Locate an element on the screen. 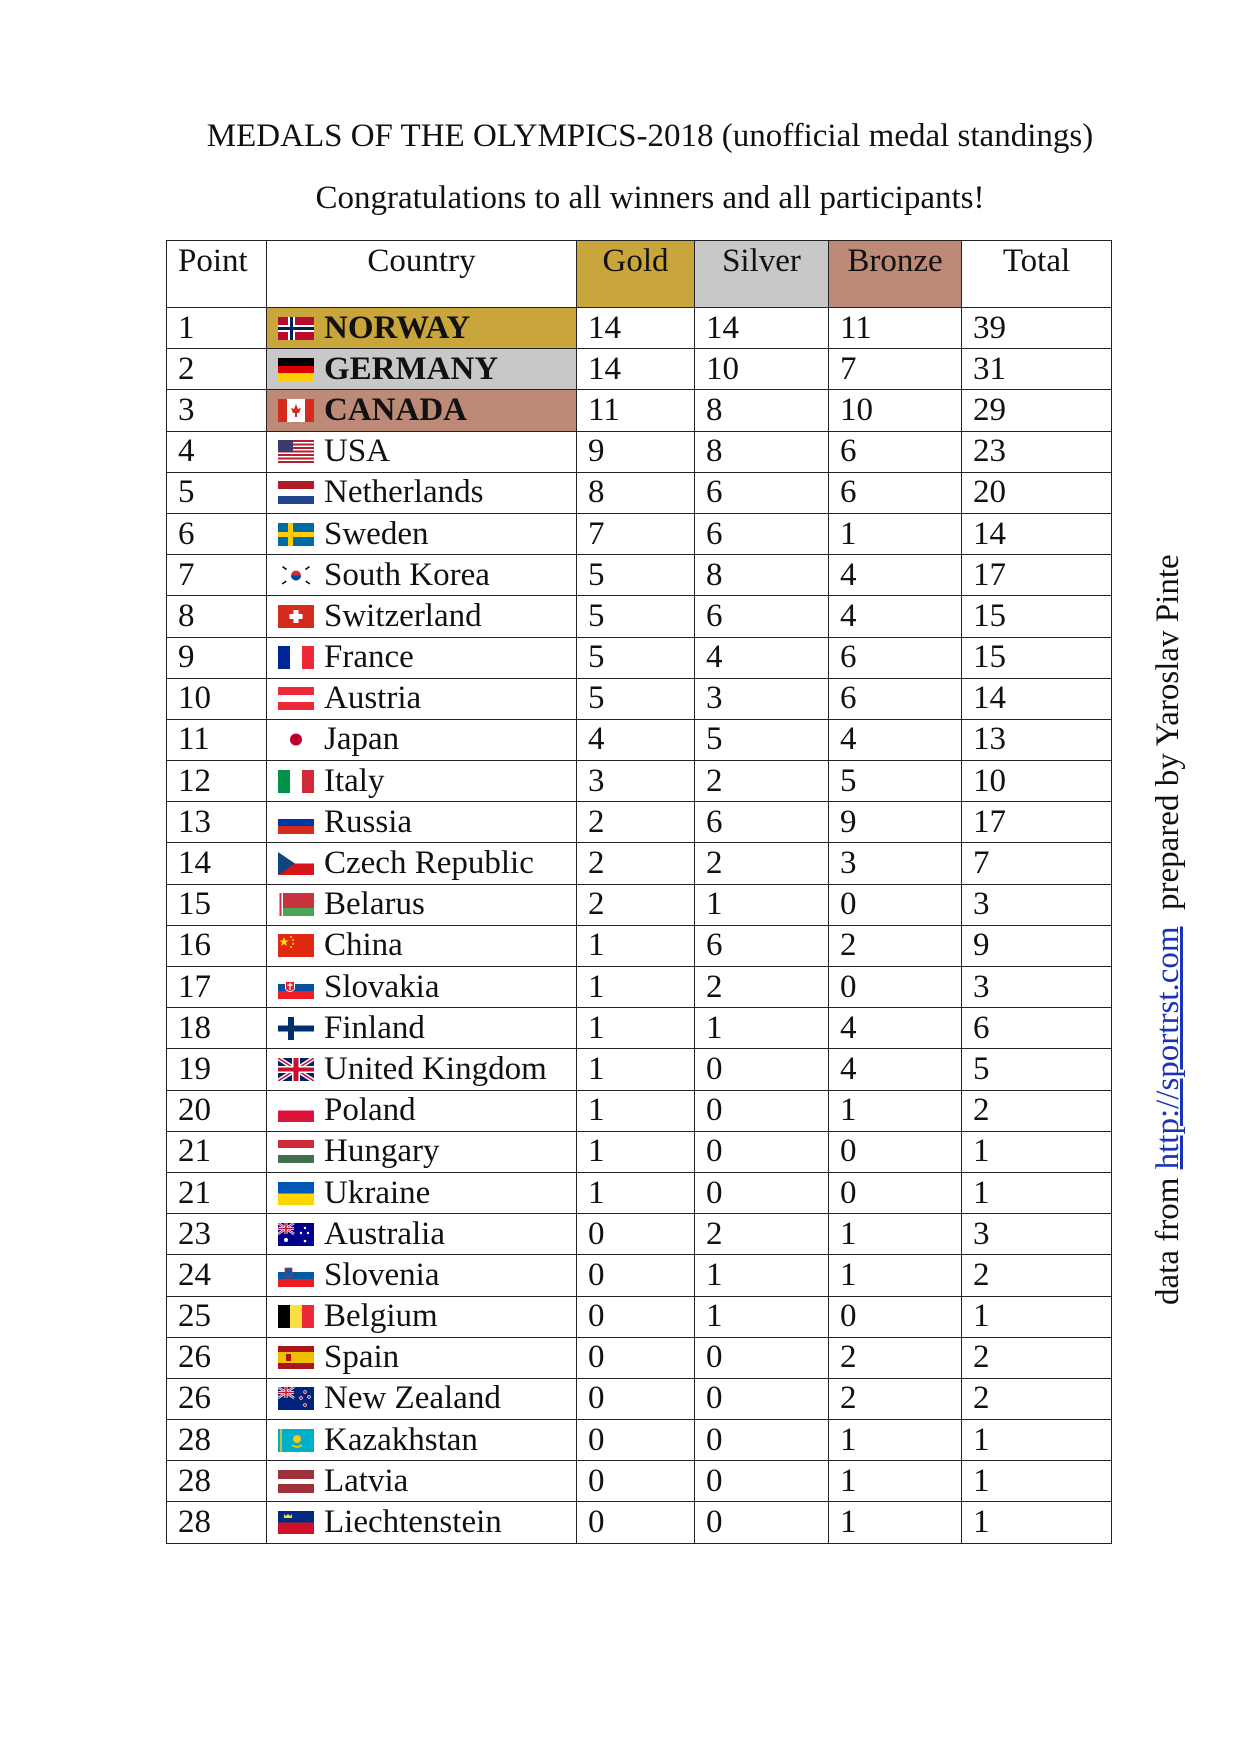  country-cell: Australia is located at coordinates (421, 1234).